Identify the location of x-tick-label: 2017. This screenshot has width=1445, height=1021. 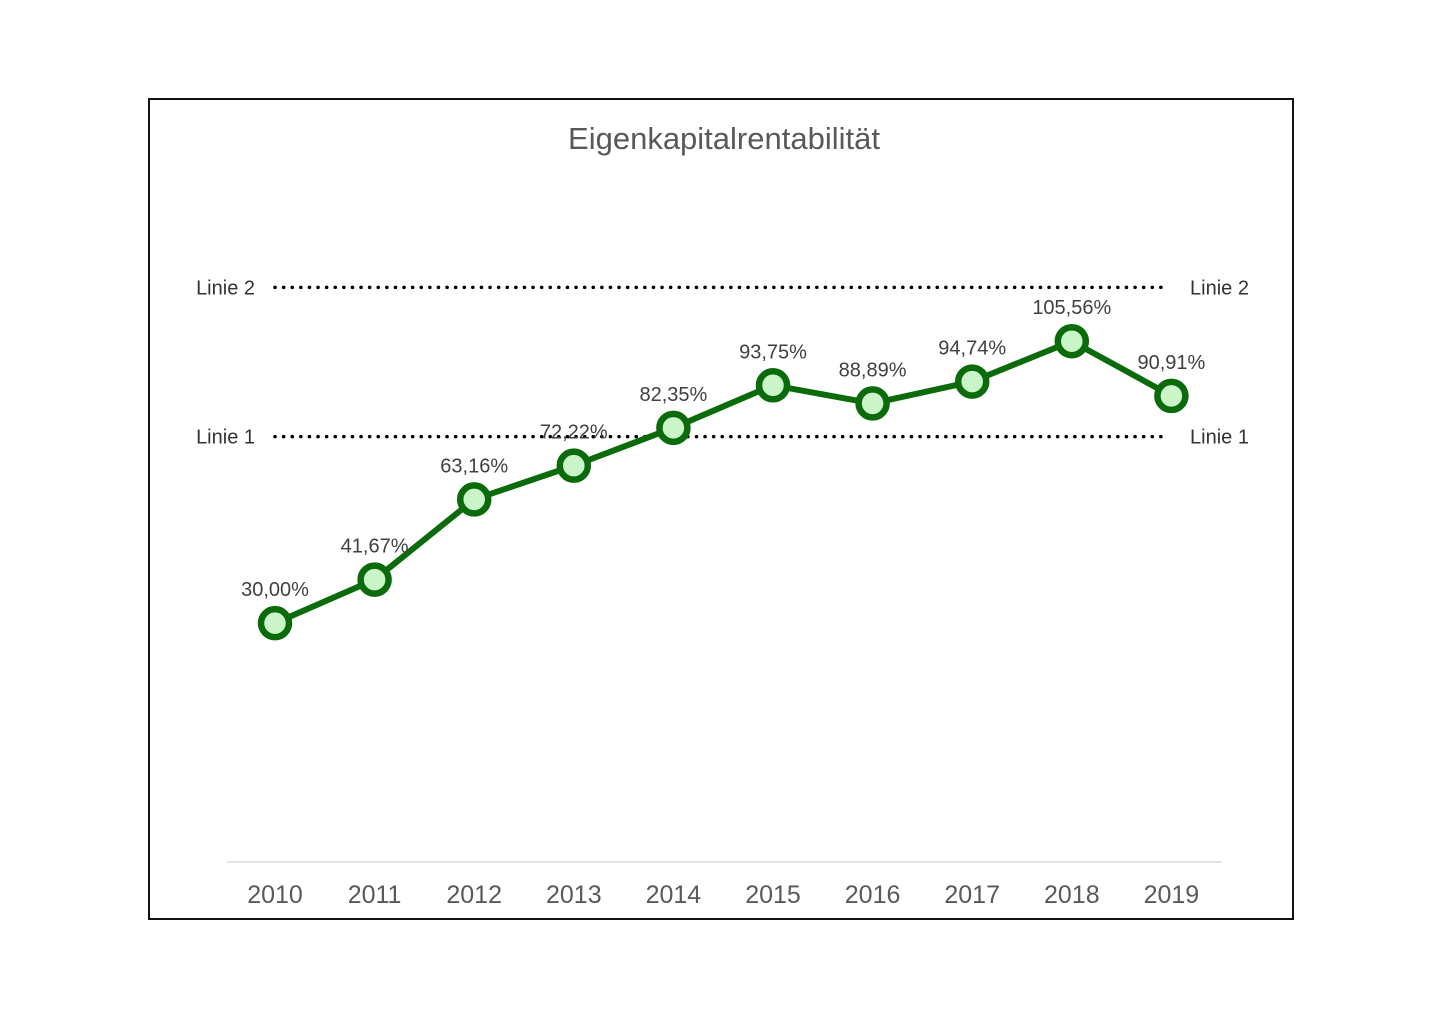
(972, 895).